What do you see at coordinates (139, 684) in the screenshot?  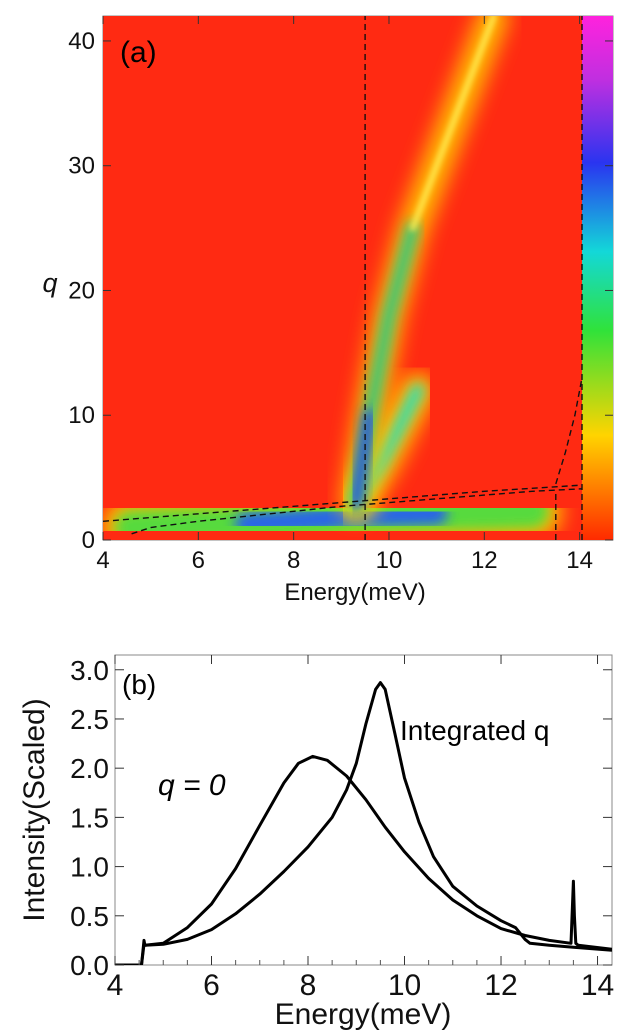 I see `panel-label-b: (b)` at bounding box center [139, 684].